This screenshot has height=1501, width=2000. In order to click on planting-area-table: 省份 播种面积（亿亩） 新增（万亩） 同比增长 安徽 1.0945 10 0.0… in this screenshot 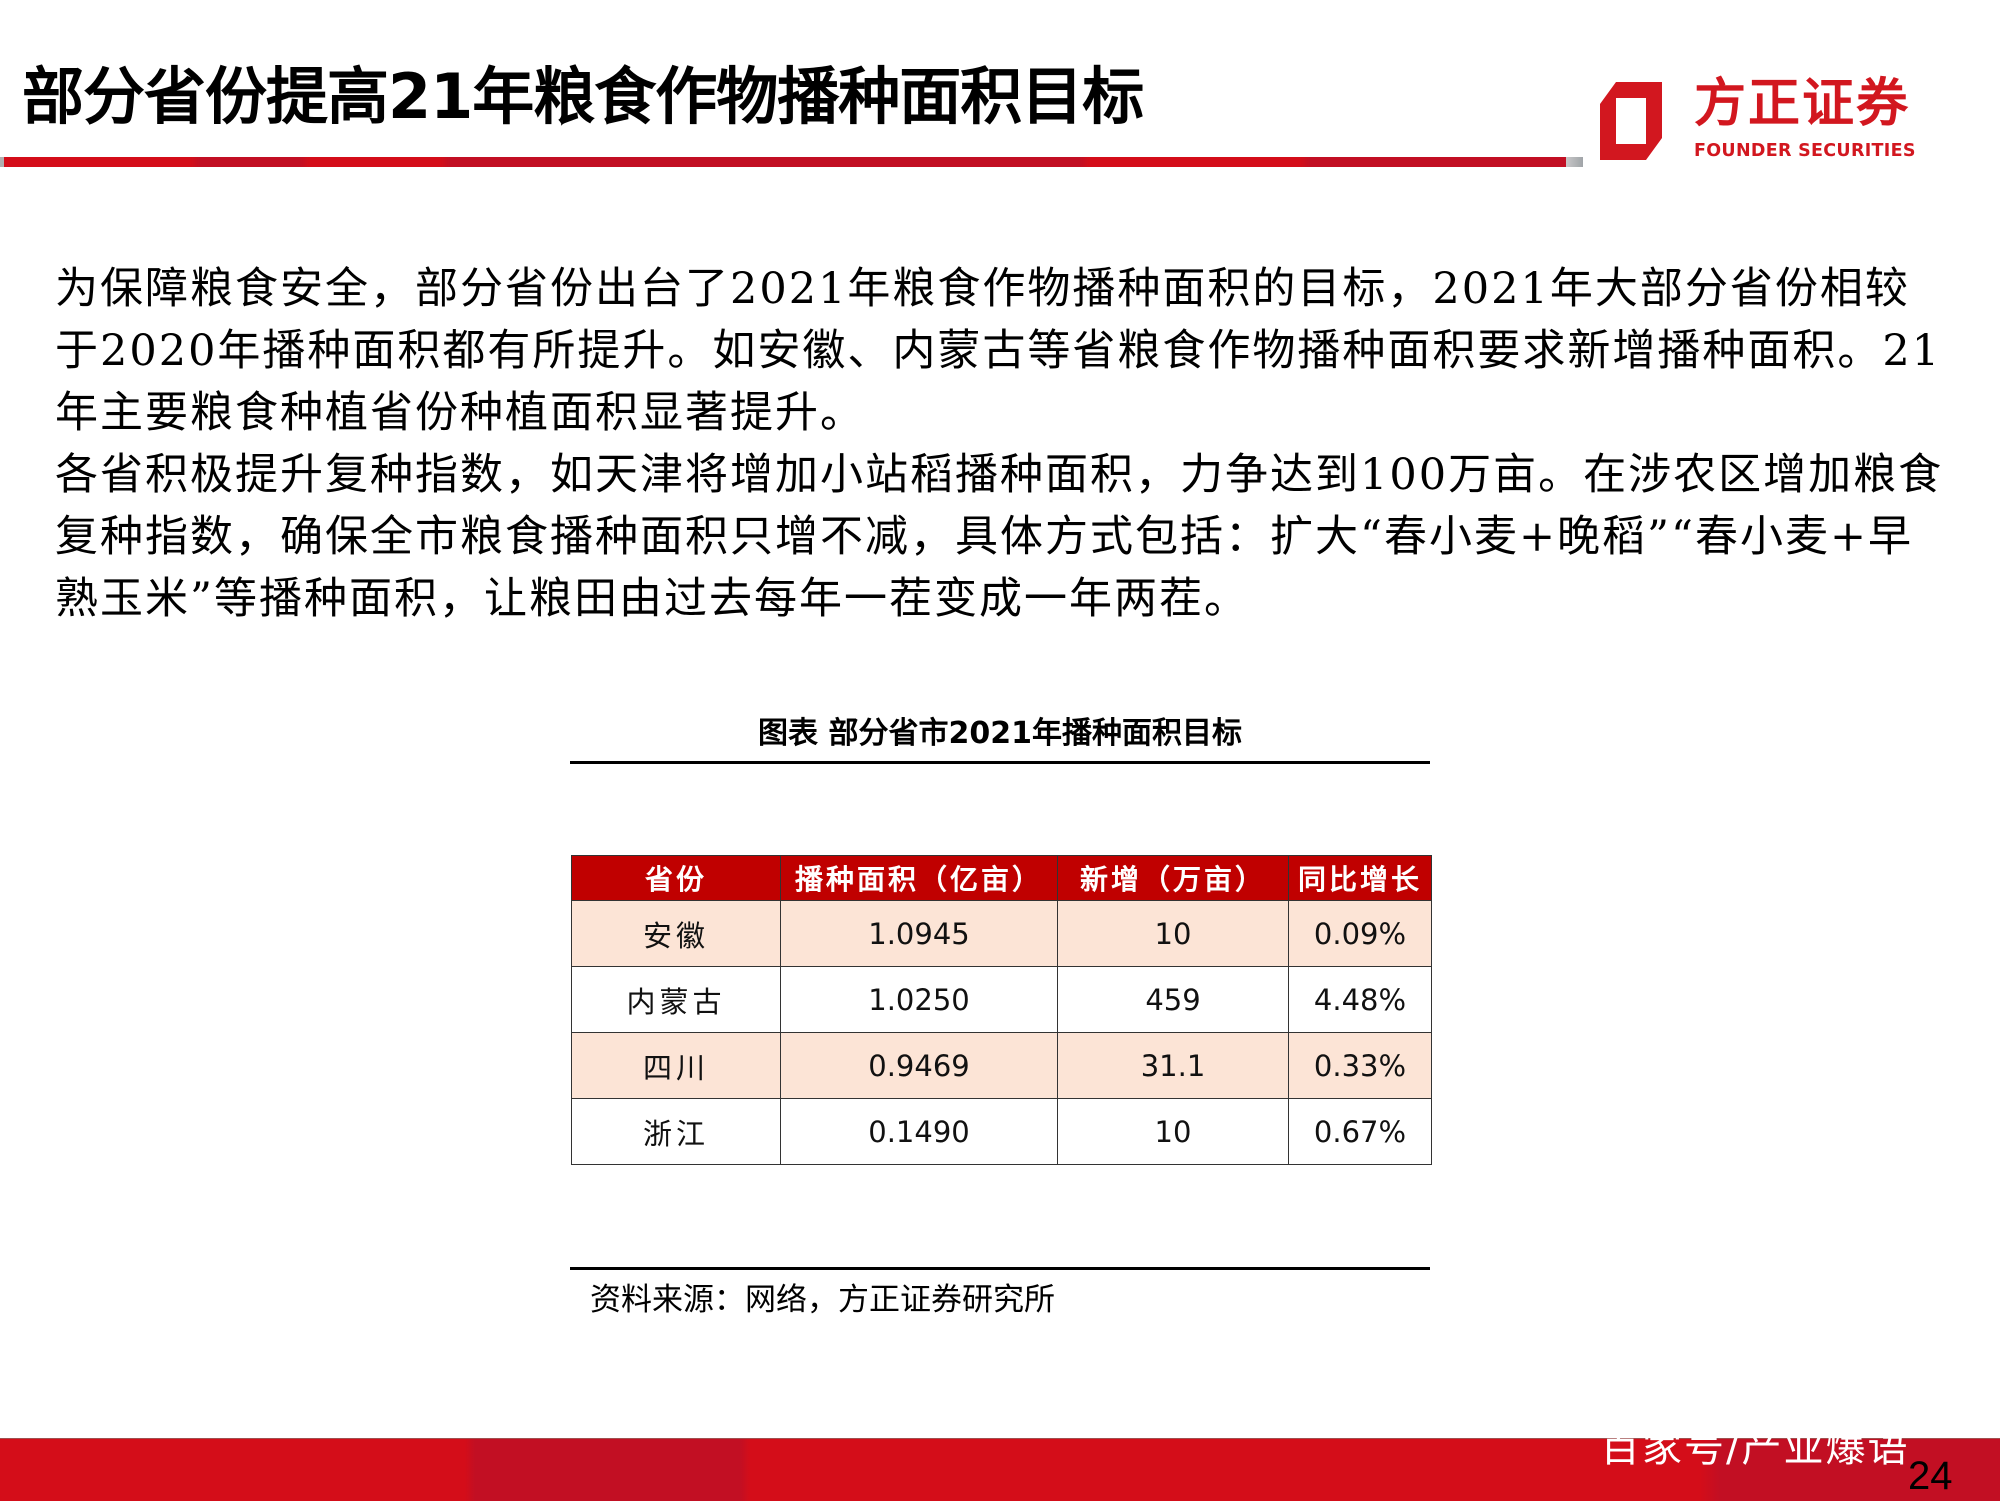, I will do `click(1001, 1010)`.